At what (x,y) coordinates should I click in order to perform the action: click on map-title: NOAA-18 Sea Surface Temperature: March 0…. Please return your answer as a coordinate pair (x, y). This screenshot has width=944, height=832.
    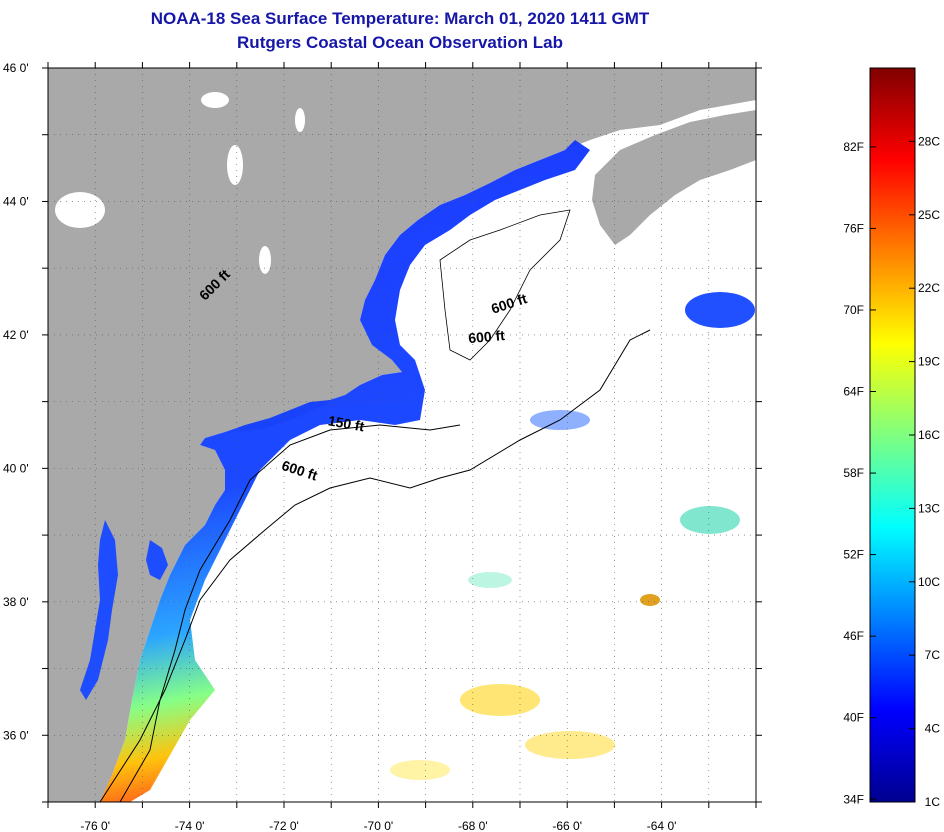
    Looking at the image, I should click on (400, 18).